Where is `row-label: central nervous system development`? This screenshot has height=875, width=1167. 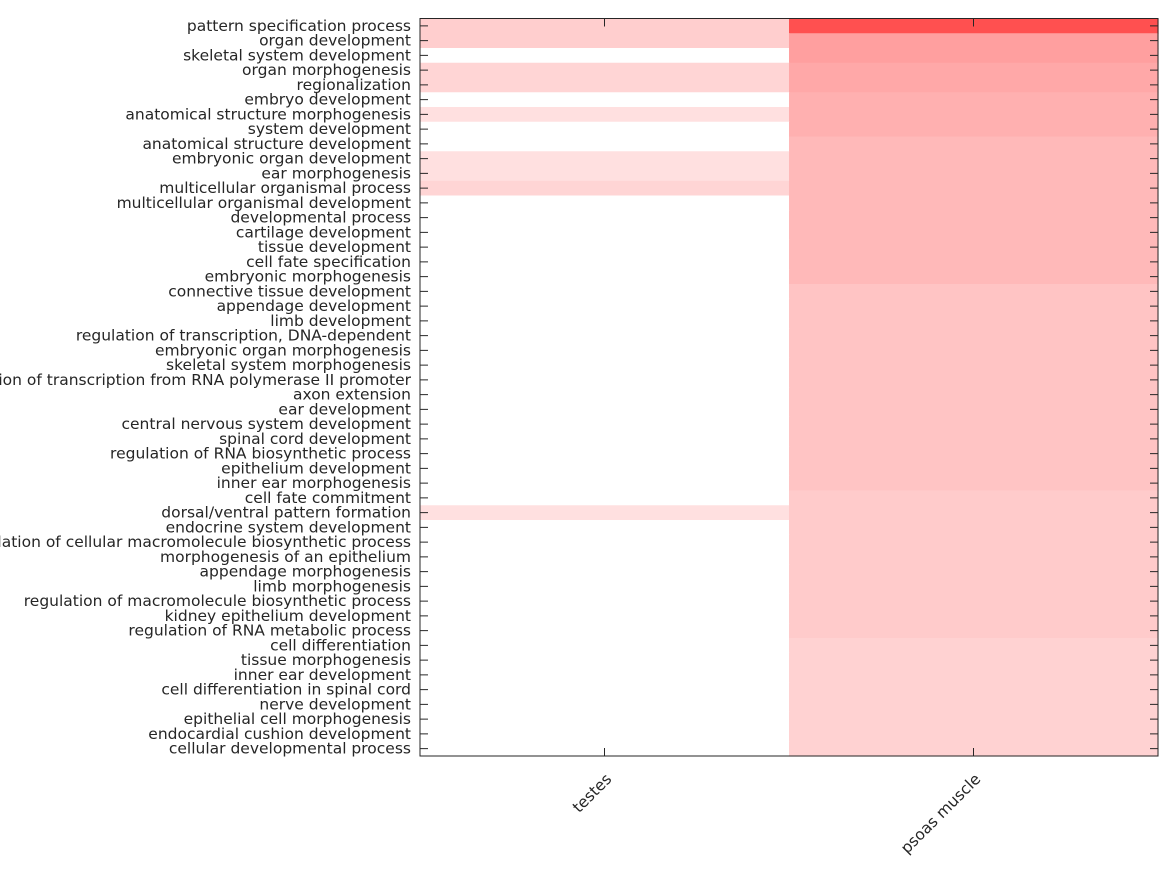 row-label: central nervous system development is located at coordinates (267, 424).